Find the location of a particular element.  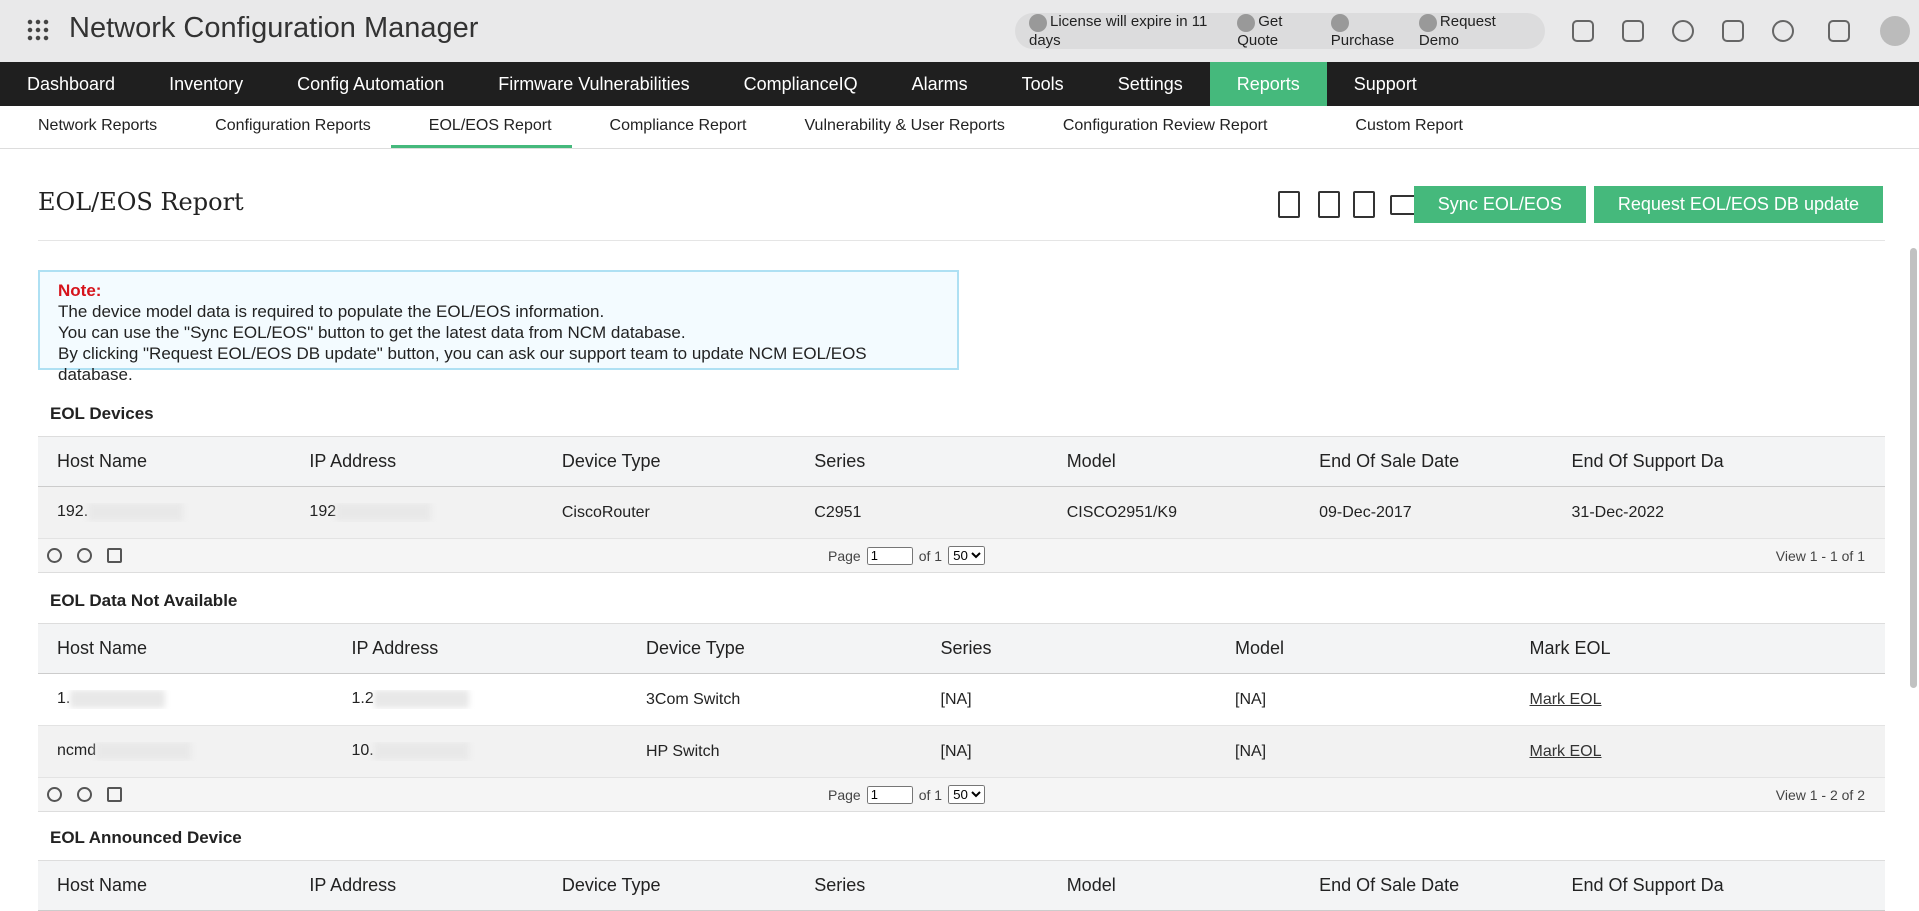

cell-text: 3Com Switch is located at coordinates (693, 699).